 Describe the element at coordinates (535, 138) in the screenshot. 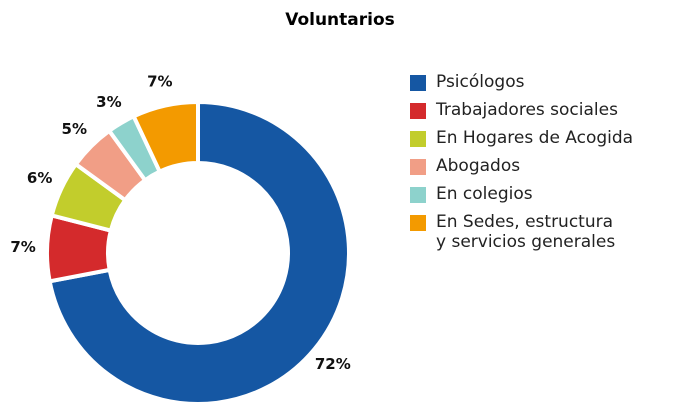

I see `legend-label: En Hogares de Acogida` at that location.